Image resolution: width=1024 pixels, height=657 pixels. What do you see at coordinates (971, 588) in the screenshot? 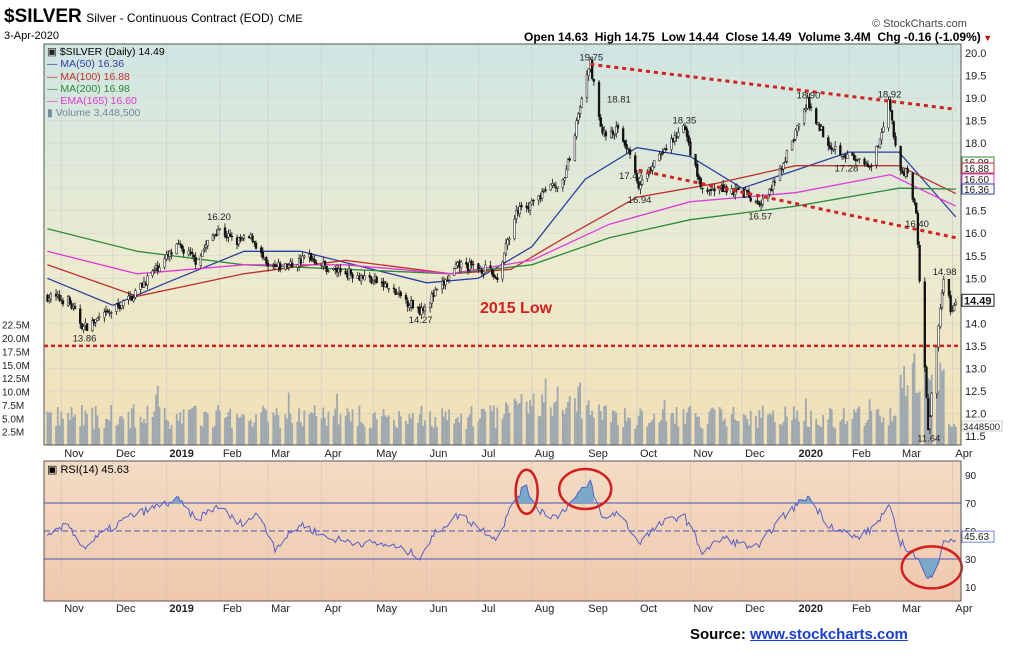
I see `rsi-y-tick-label: 10` at bounding box center [971, 588].